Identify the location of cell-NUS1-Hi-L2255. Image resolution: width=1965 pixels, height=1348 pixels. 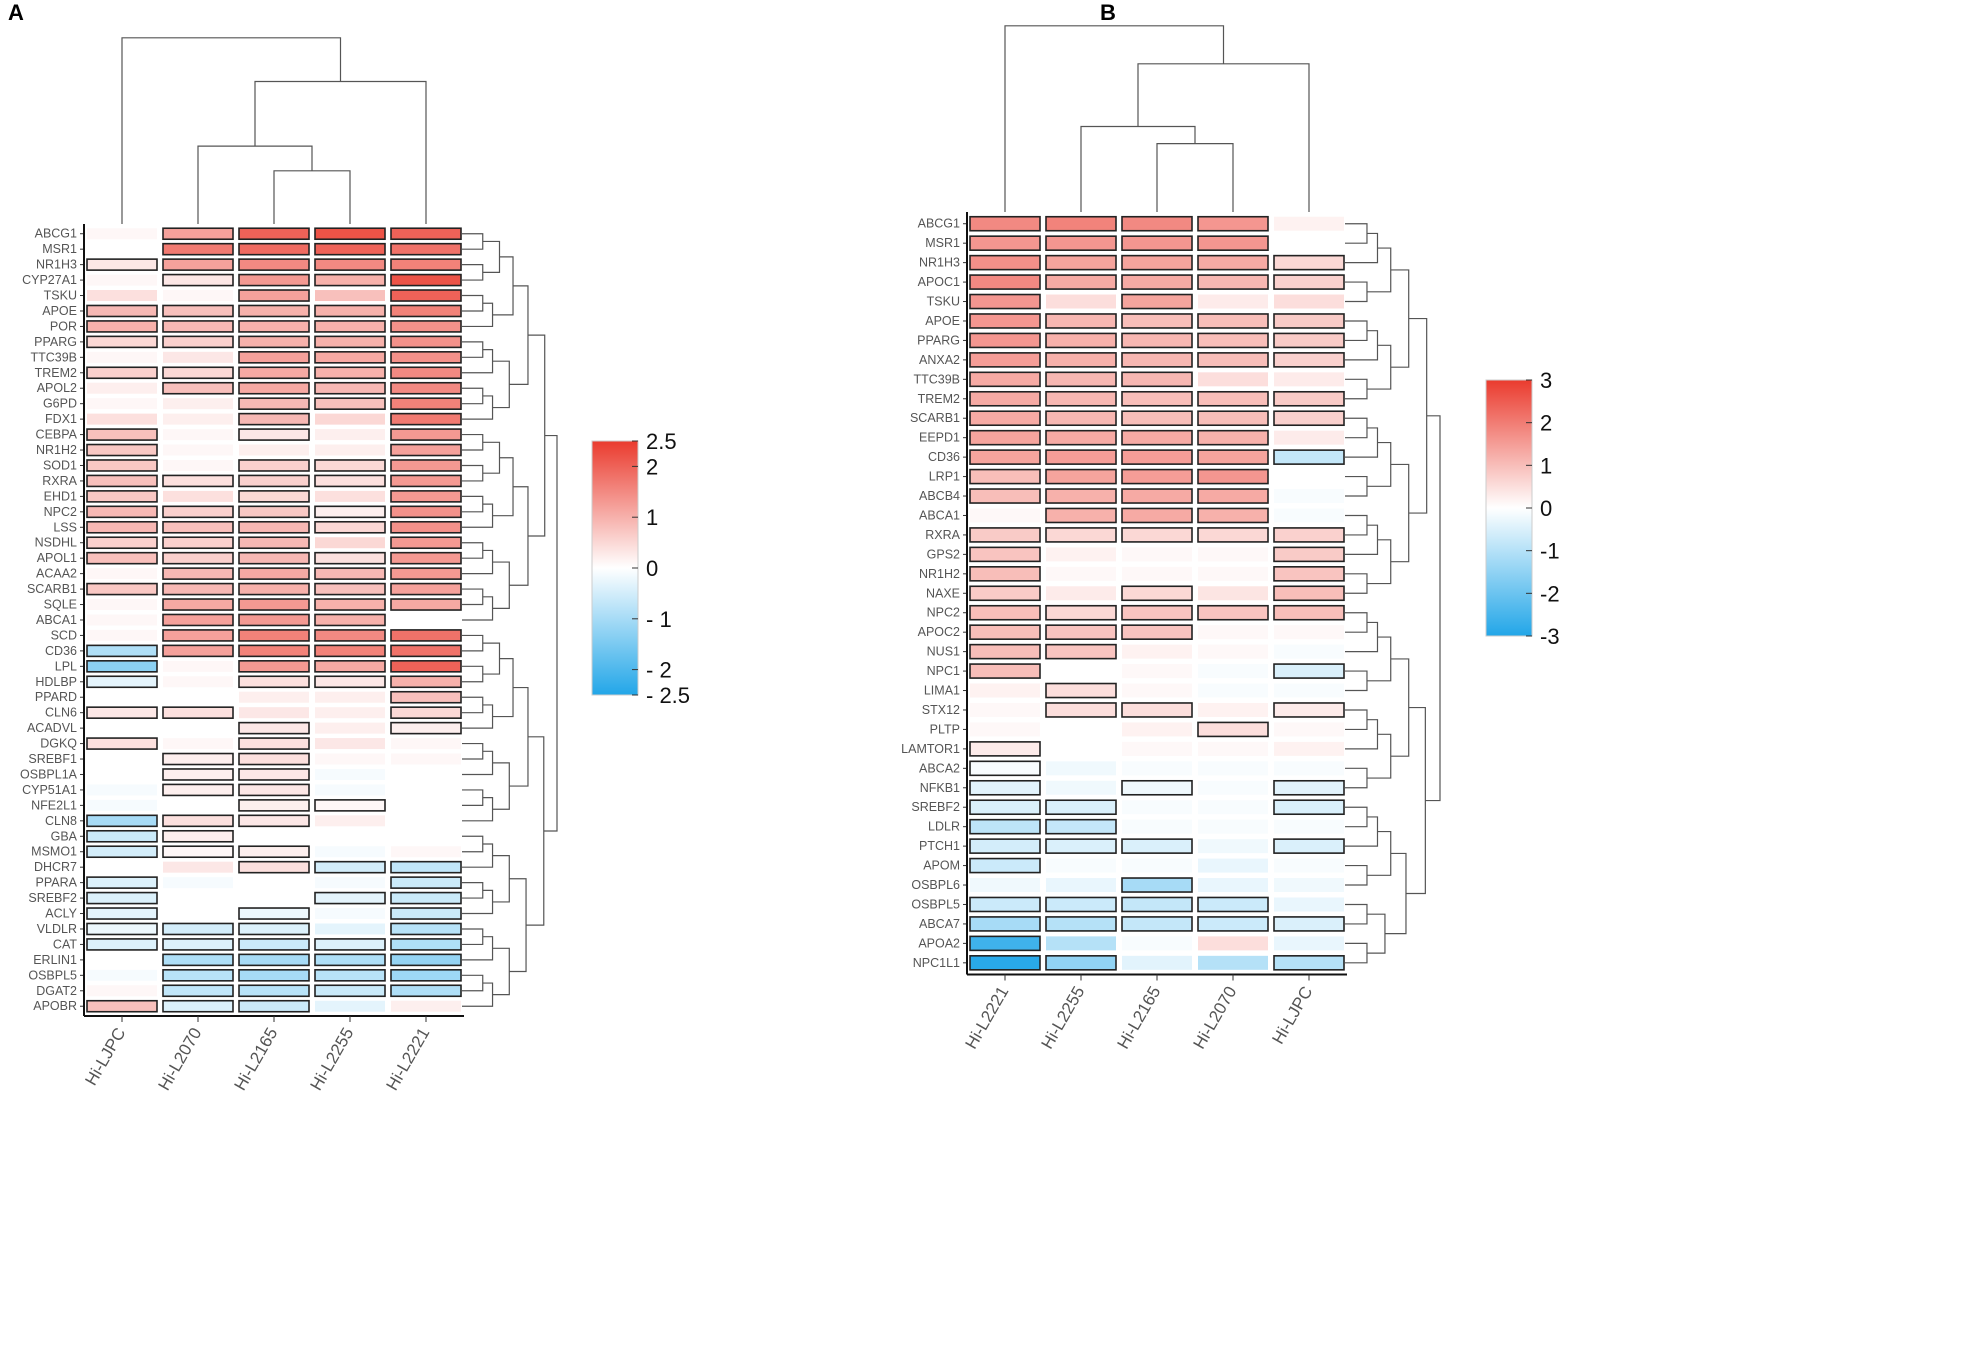
(1081, 651).